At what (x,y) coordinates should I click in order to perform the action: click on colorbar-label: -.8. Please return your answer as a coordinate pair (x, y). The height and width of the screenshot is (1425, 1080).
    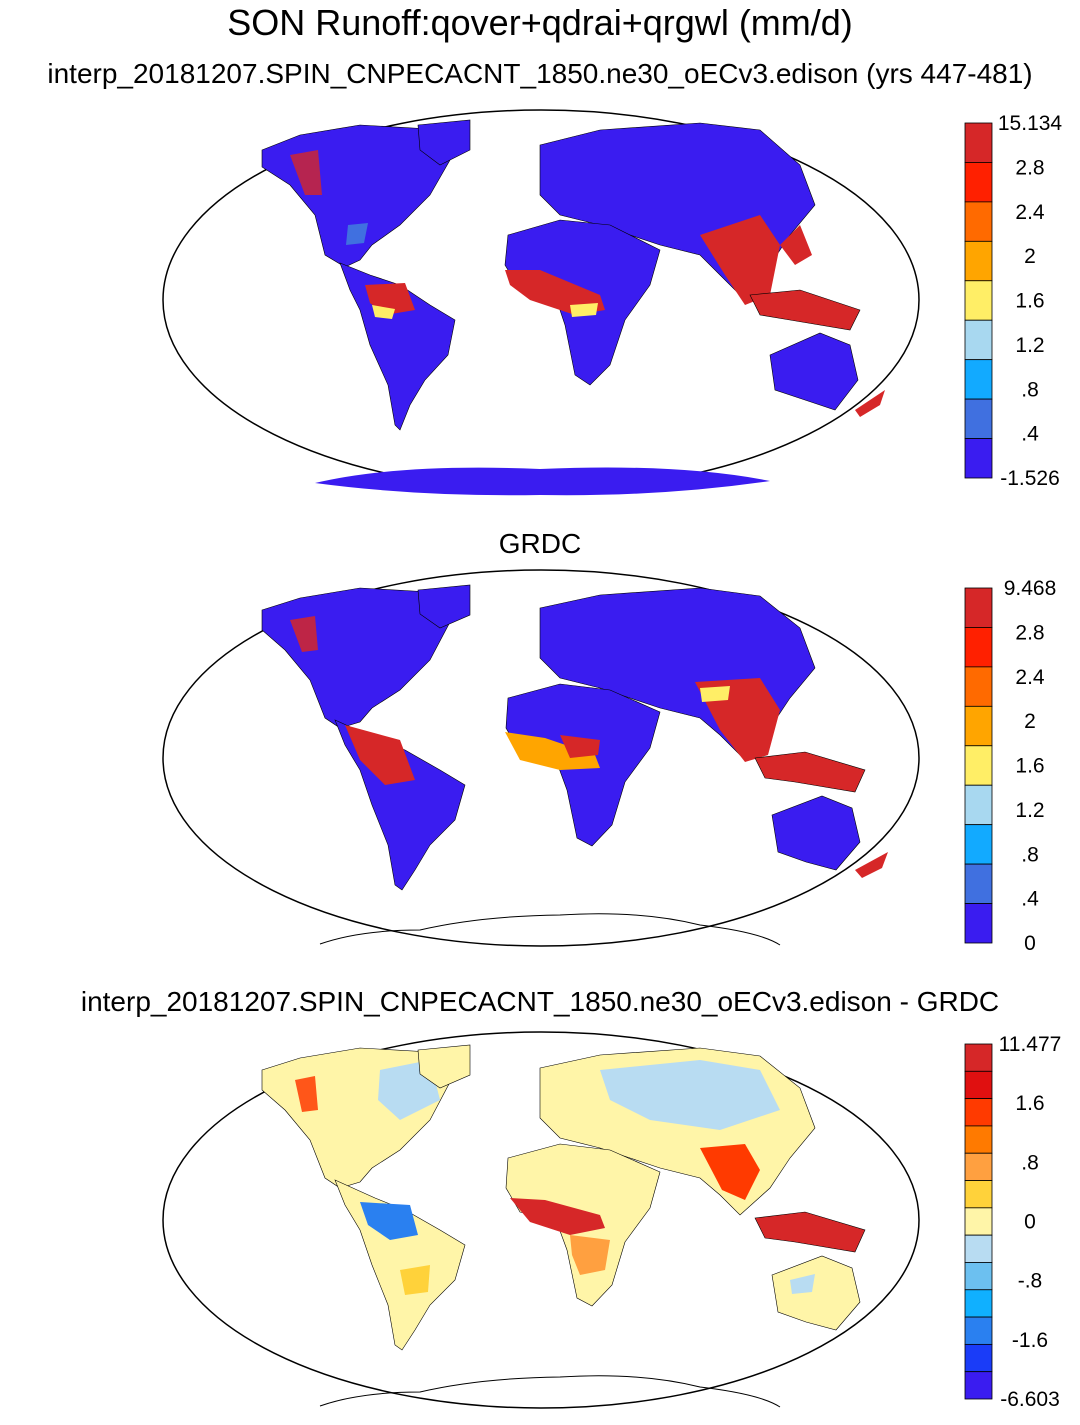
    Looking at the image, I should click on (1030, 1281).